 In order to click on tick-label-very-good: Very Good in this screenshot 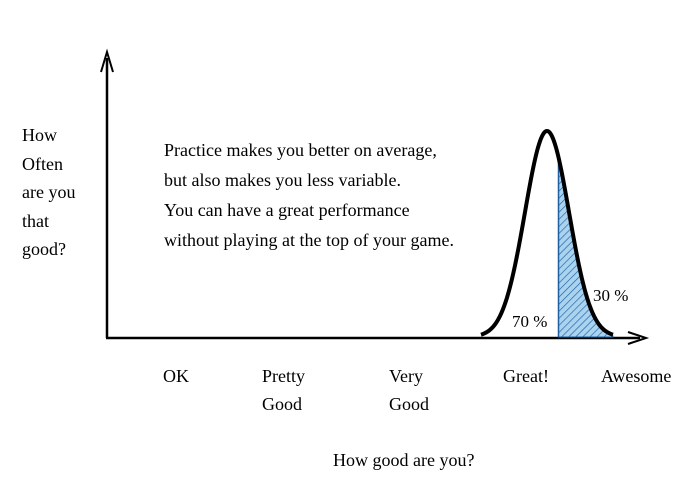, I will do `click(409, 390)`.